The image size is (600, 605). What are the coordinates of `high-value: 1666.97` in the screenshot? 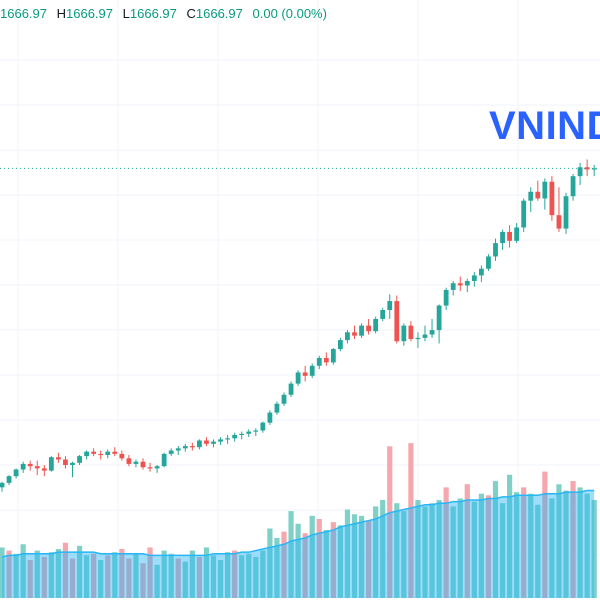 It's located at (90, 13).